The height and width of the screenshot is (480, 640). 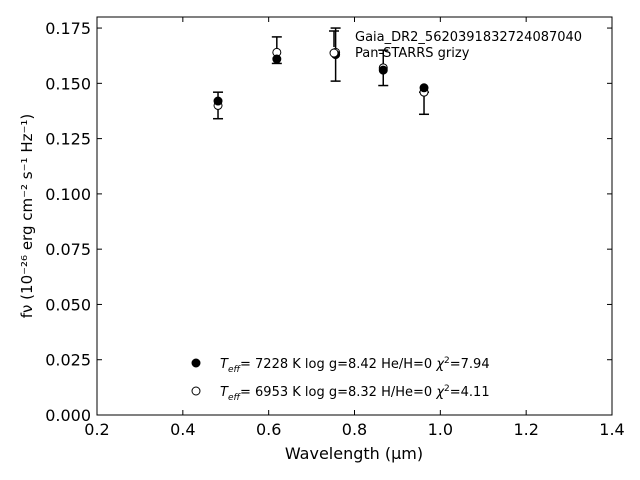 What do you see at coordinates (354, 429) in the screenshot?
I see `x-tick-label: 0.8` at bounding box center [354, 429].